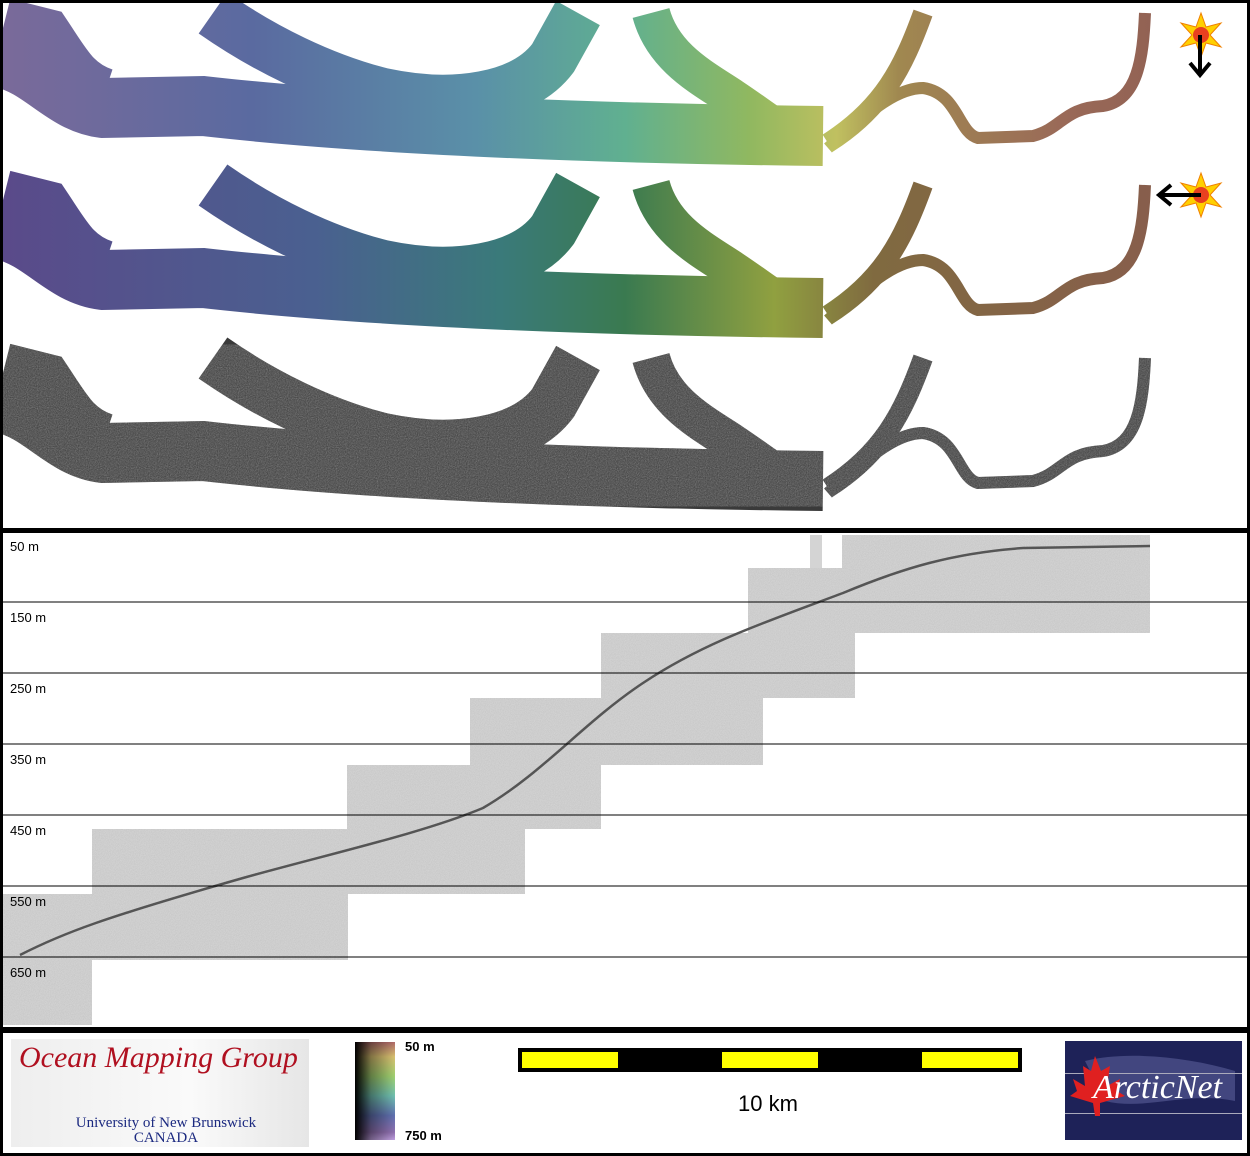  I want to click on strip-bathymetry-east, so click(574, 252).